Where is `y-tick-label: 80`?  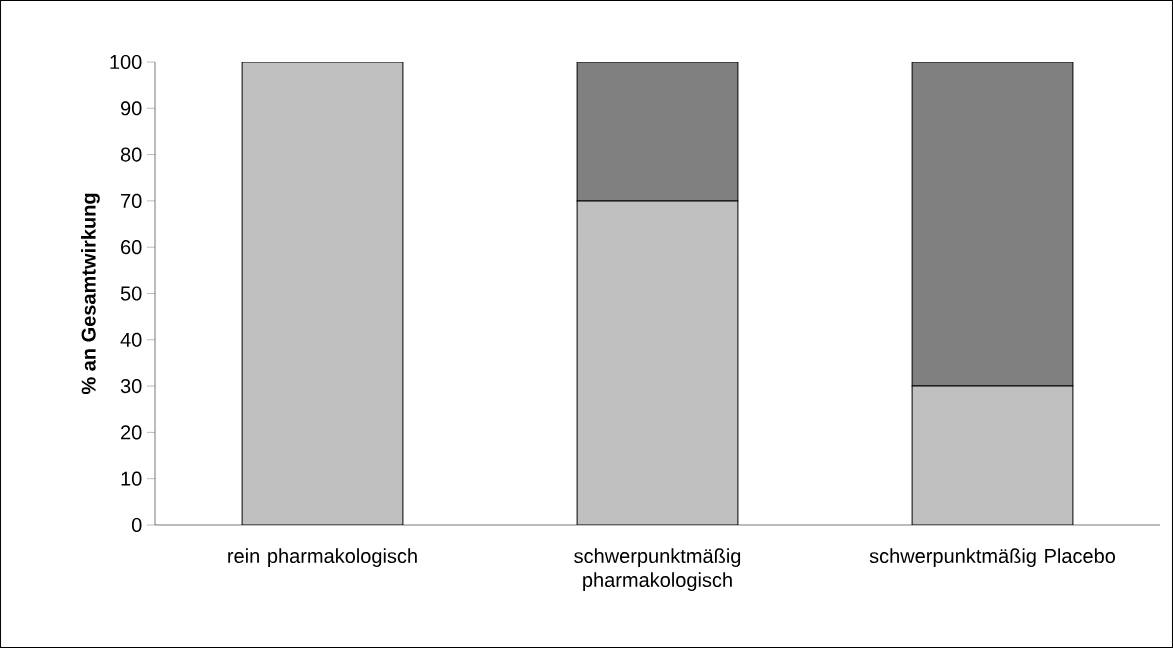 y-tick-label: 80 is located at coordinates (131, 154).